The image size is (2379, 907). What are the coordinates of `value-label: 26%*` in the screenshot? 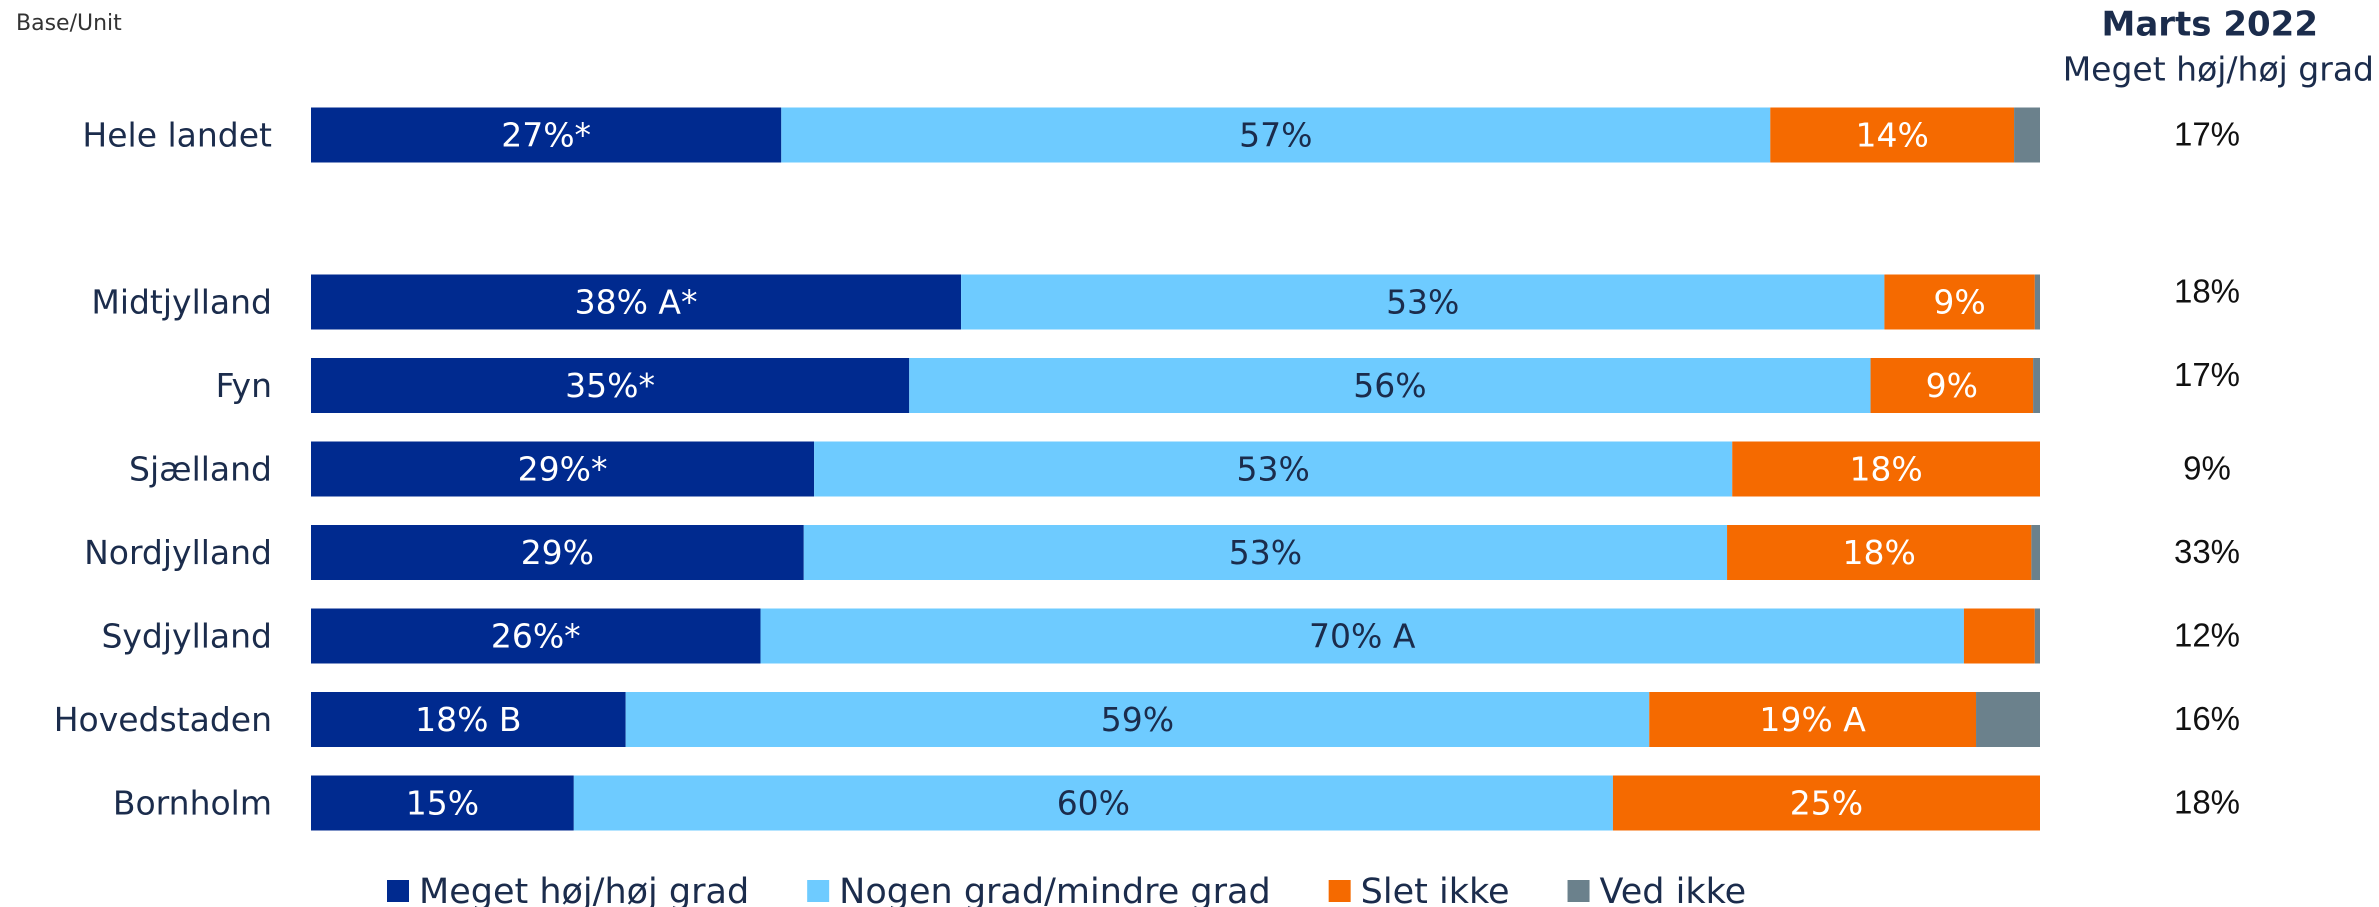 It's located at (536, 636).